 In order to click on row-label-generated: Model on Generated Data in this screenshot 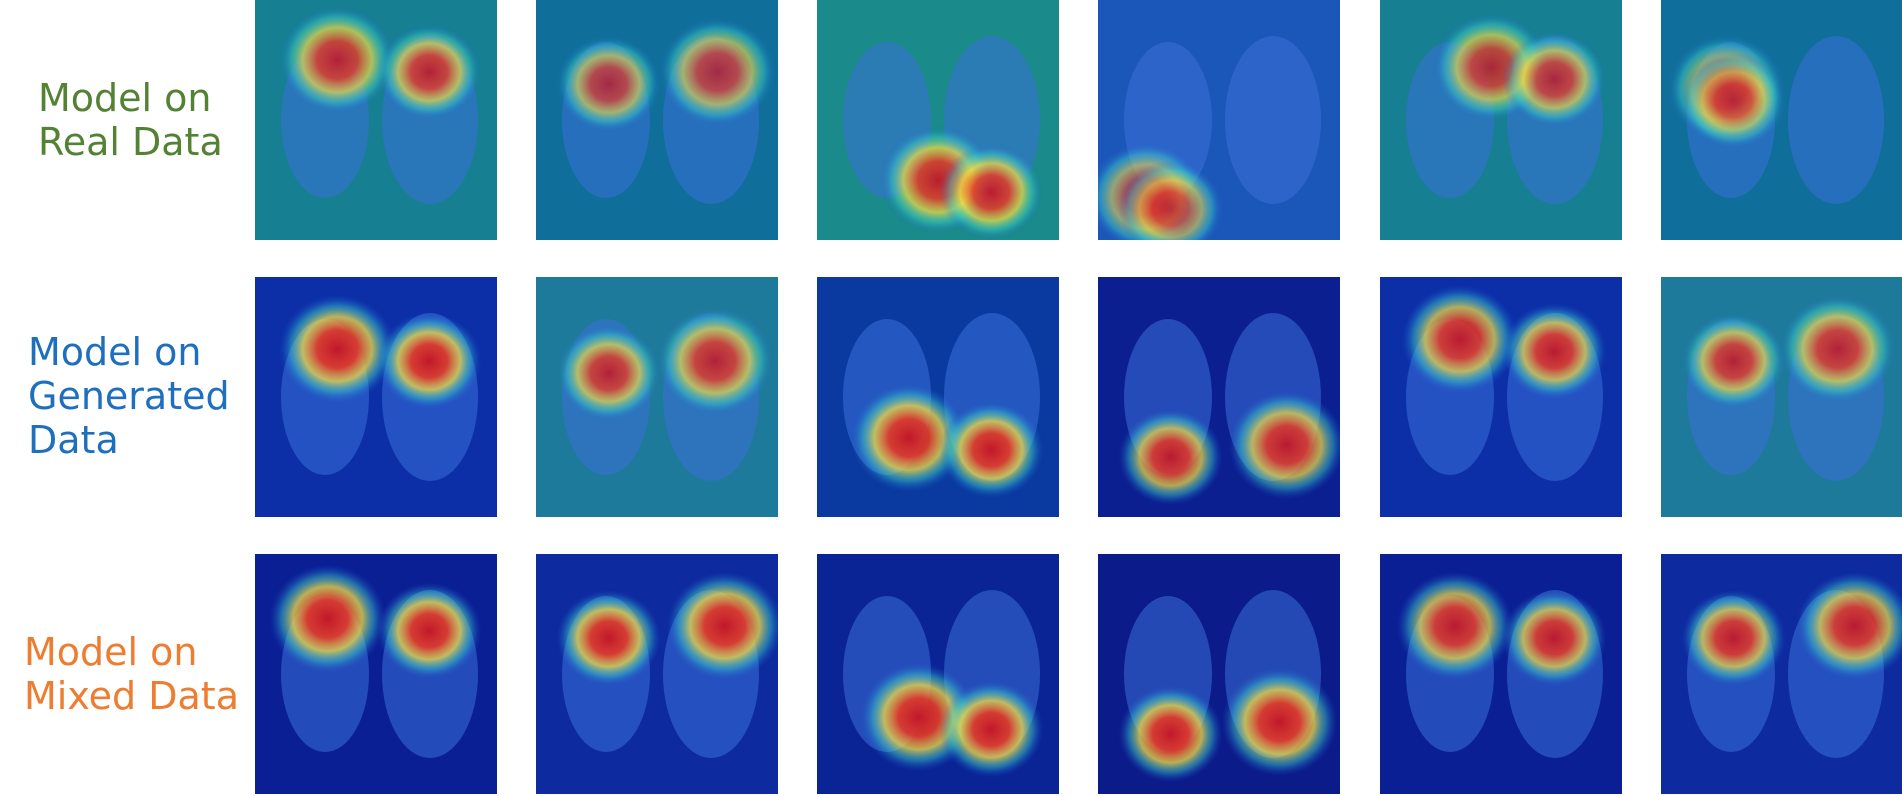, I will do `click(129, 396)`.